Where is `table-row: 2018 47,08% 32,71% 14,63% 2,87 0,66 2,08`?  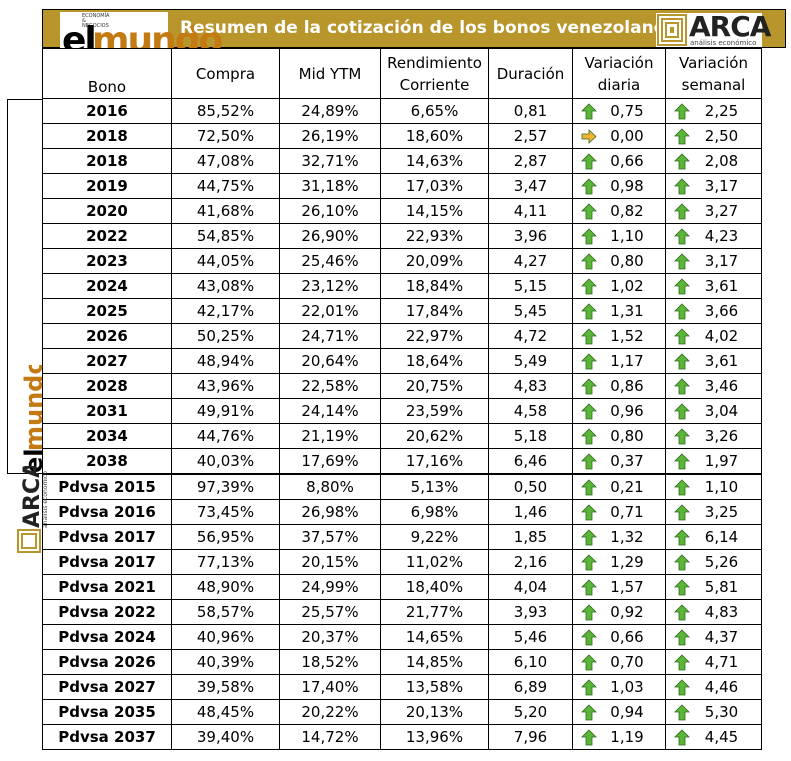 table-row: 2018 47,08% 32,71% 14,63% 2,87 0,66 2,08 is located at coordinates (402, 161).